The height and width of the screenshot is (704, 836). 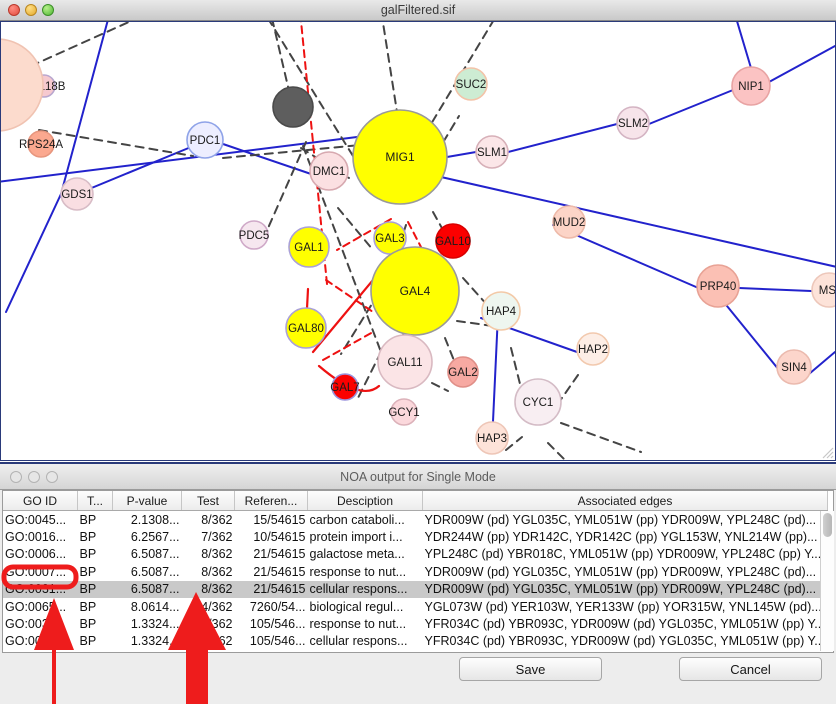 What do you see at coordinates (345, 387) in the screenshot?
I see `graph-node-gal7: GAL7` at bounding box center [345, 387].